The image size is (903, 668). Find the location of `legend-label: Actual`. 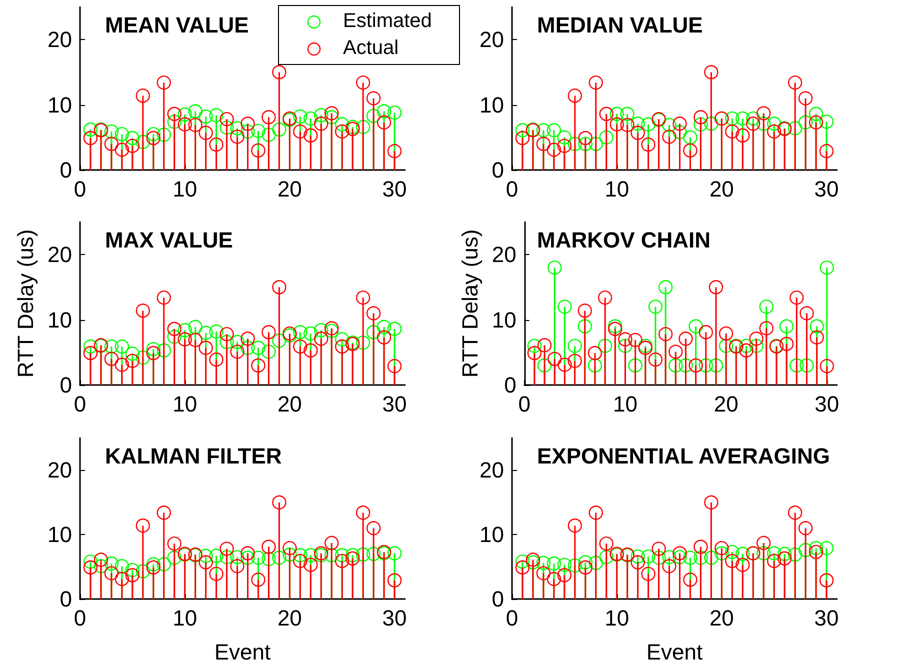

legend-label: Actual is located at coordinates (371, 48).